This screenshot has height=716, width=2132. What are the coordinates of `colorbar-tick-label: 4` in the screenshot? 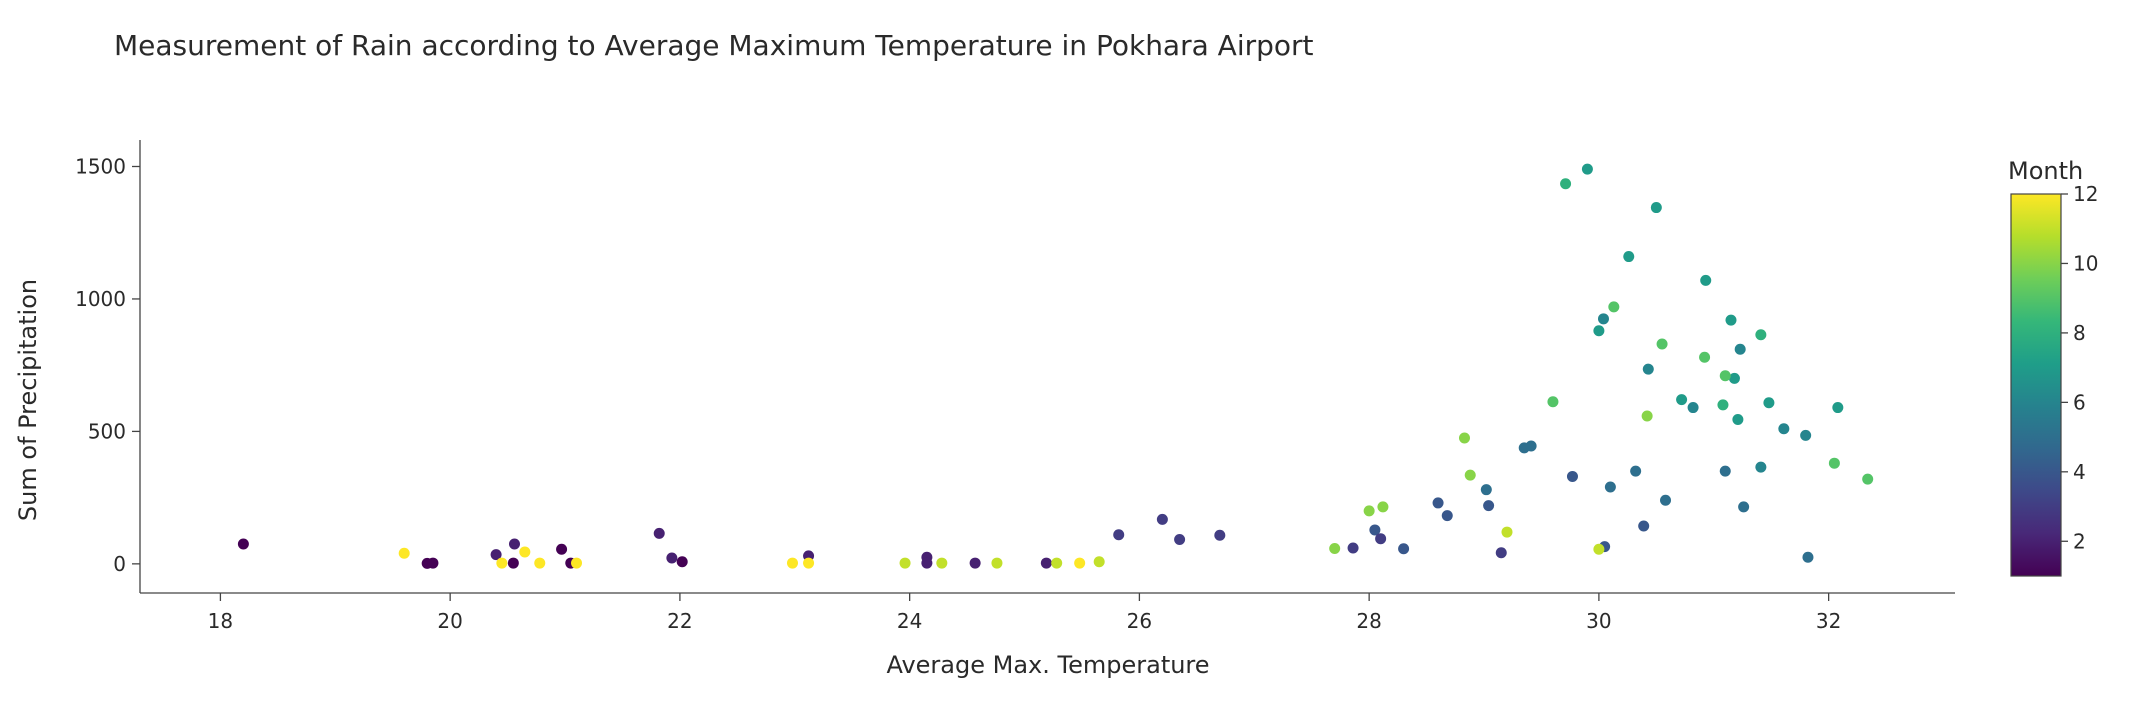 It's located at (2079, 472).